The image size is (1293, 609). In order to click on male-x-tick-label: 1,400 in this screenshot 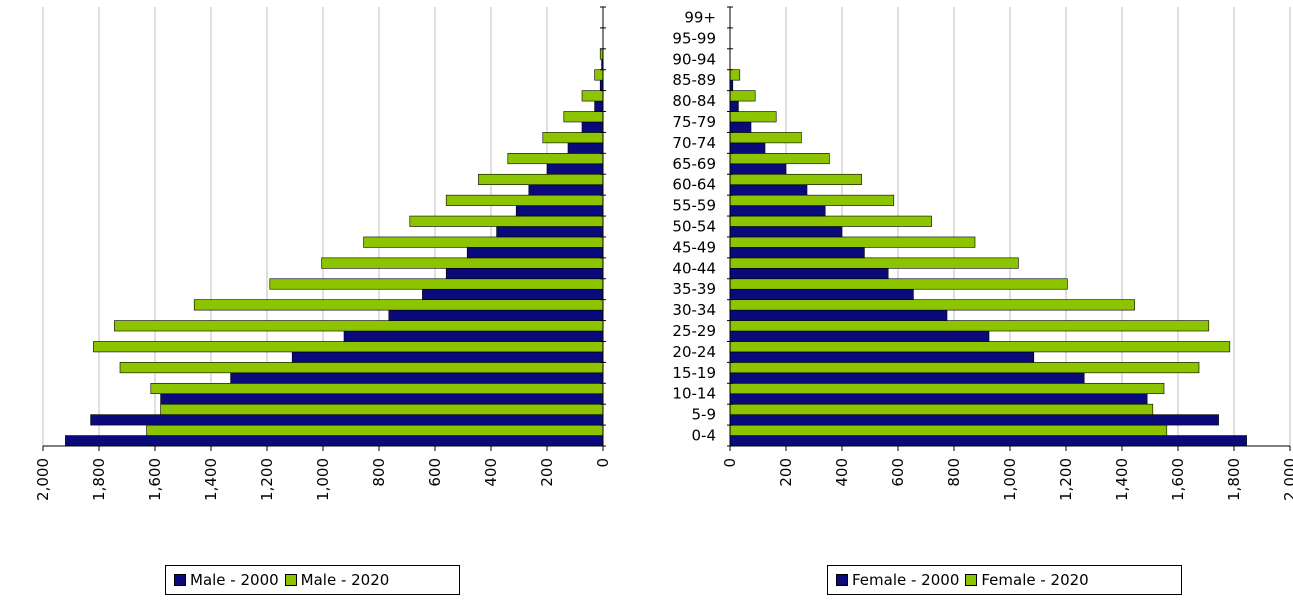, I will do `click(211, 479)`.